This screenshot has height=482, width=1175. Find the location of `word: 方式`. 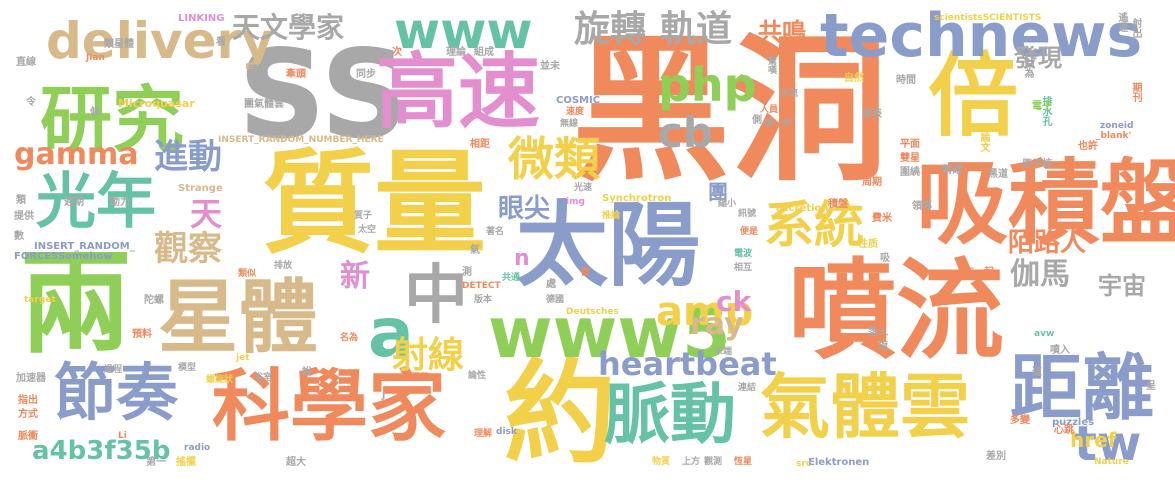

word: 方式 is located at coordinates (28, 414).